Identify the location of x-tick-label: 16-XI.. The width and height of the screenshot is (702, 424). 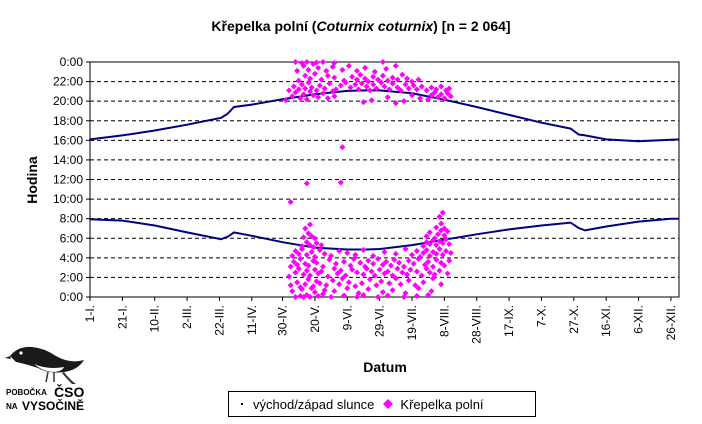
(606, 321).